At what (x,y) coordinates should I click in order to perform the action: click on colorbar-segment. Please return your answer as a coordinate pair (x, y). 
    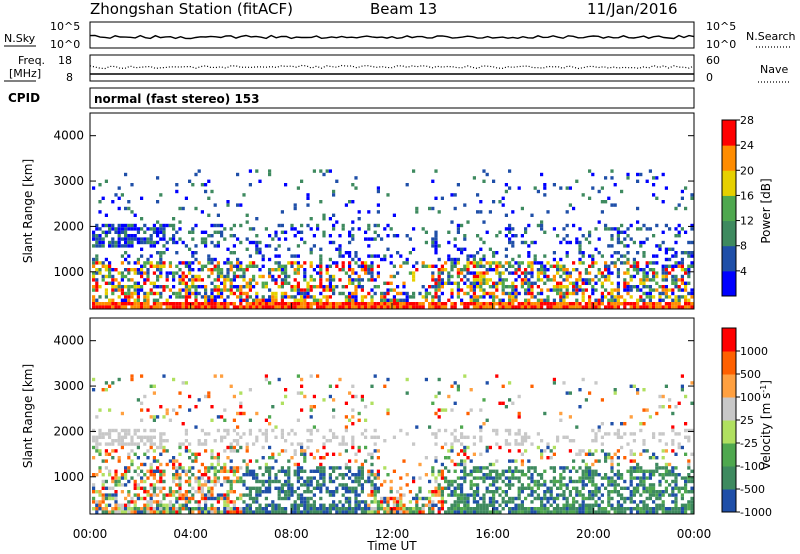
    Looking at the image, I should click on (729, 258).